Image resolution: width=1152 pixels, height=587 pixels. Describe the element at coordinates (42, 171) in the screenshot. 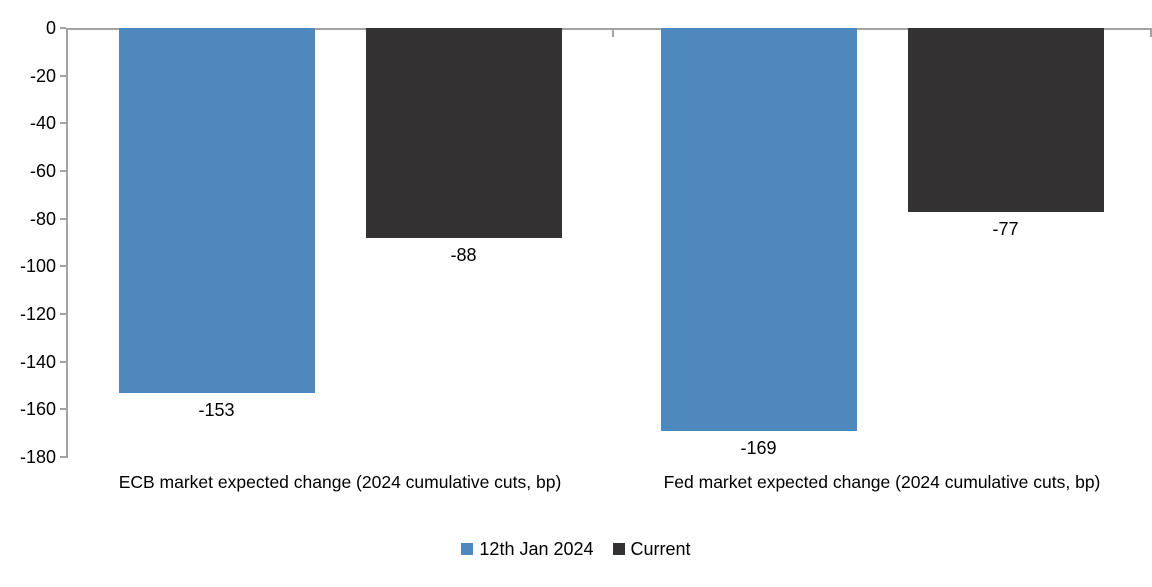

I see `y-axis-tick-label: -60` at that location.